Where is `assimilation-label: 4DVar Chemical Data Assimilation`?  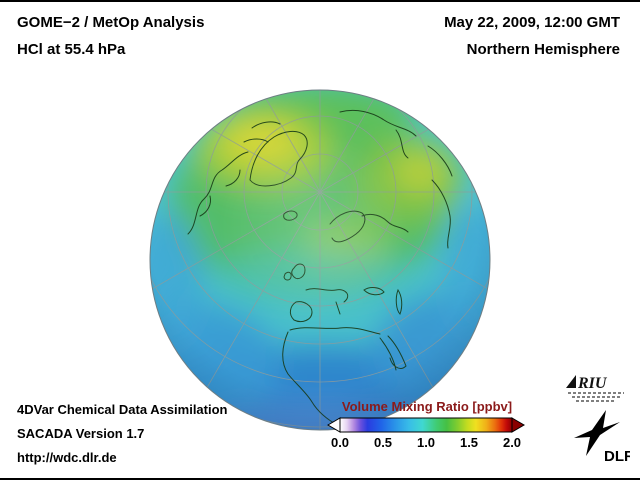
assimilation-label: 4DVar Chemical Data Assimilation is located at coordinates (122, 409).